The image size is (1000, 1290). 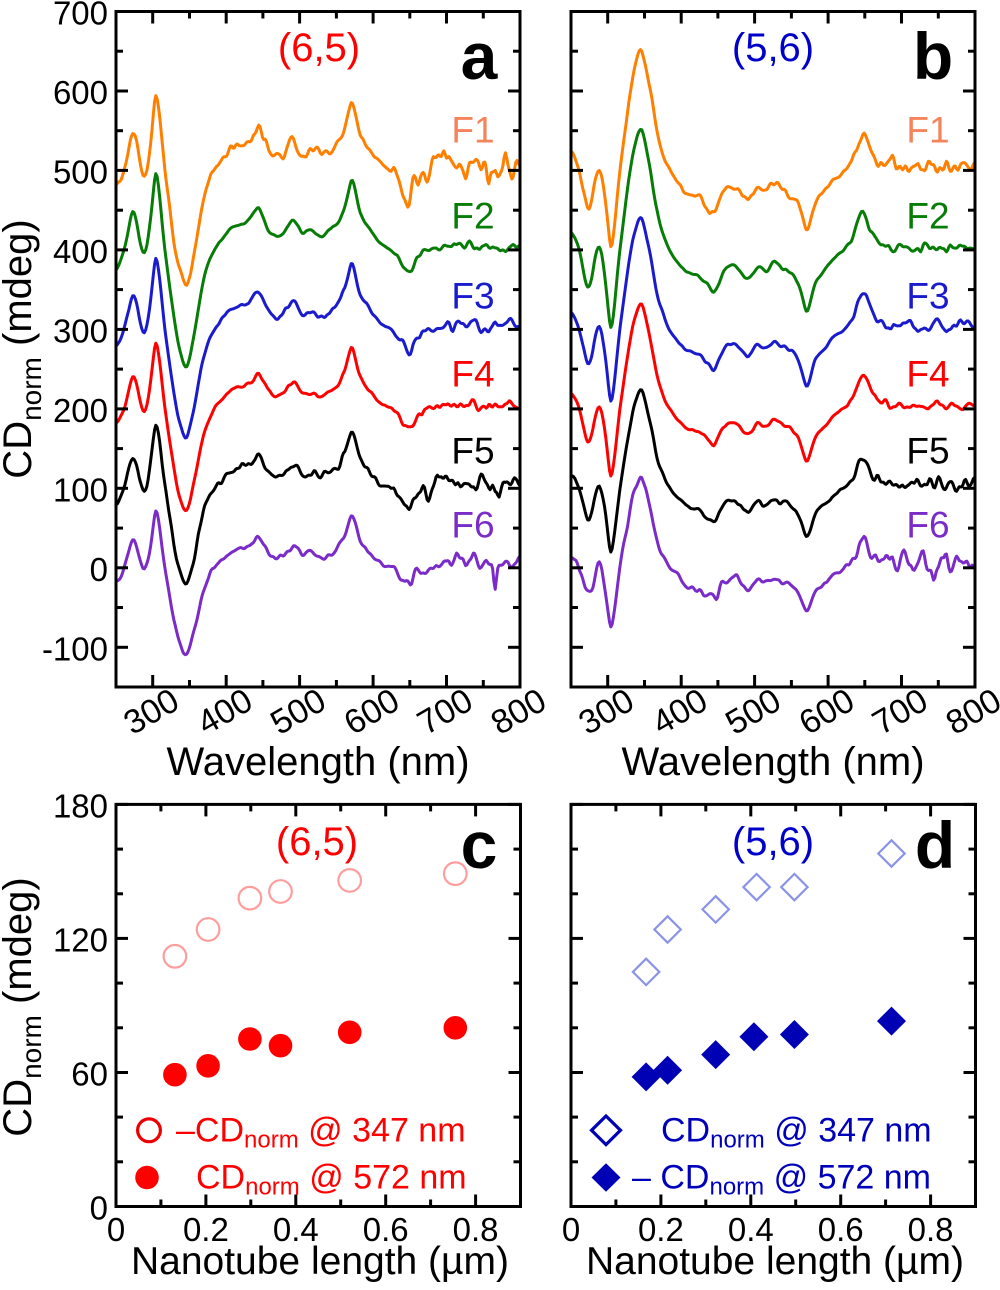 I want to click on svg-text: 400, so click(x=80, y=251).